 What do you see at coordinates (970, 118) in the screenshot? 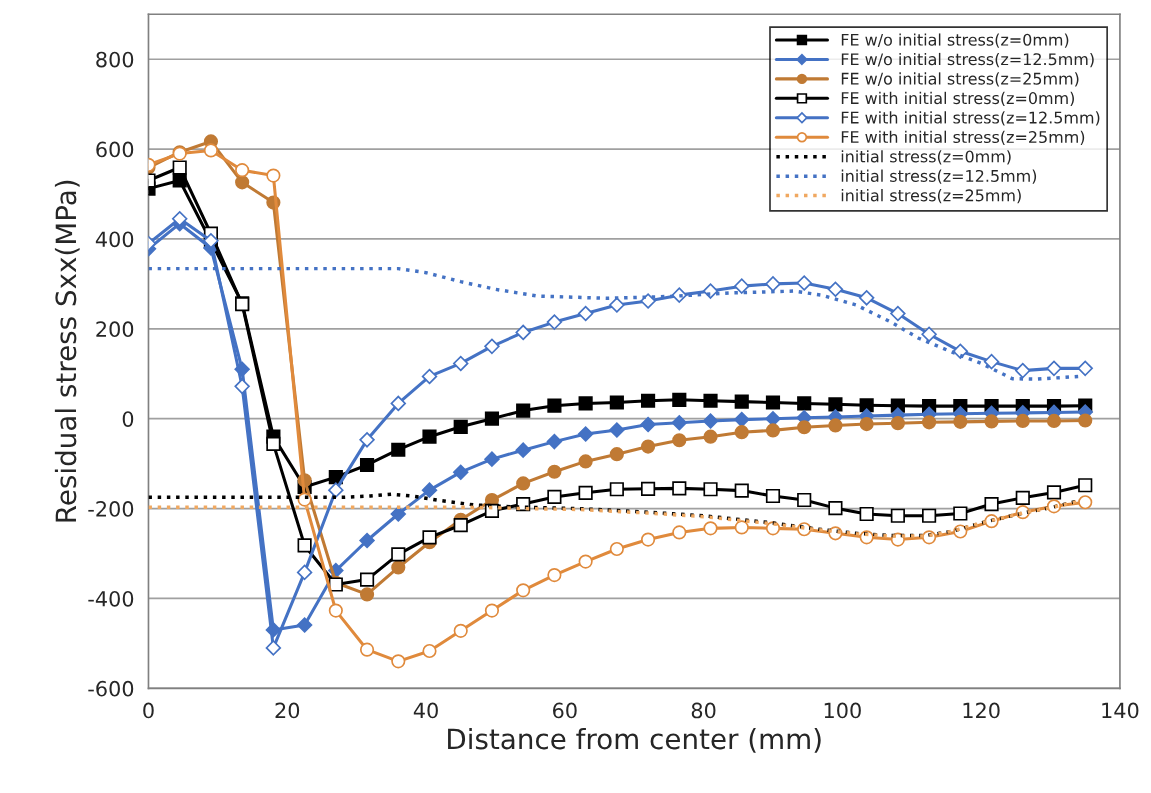
I see `legend-label: FE with initial stress(z=12.5mm)` at bounding box center [970, 118].